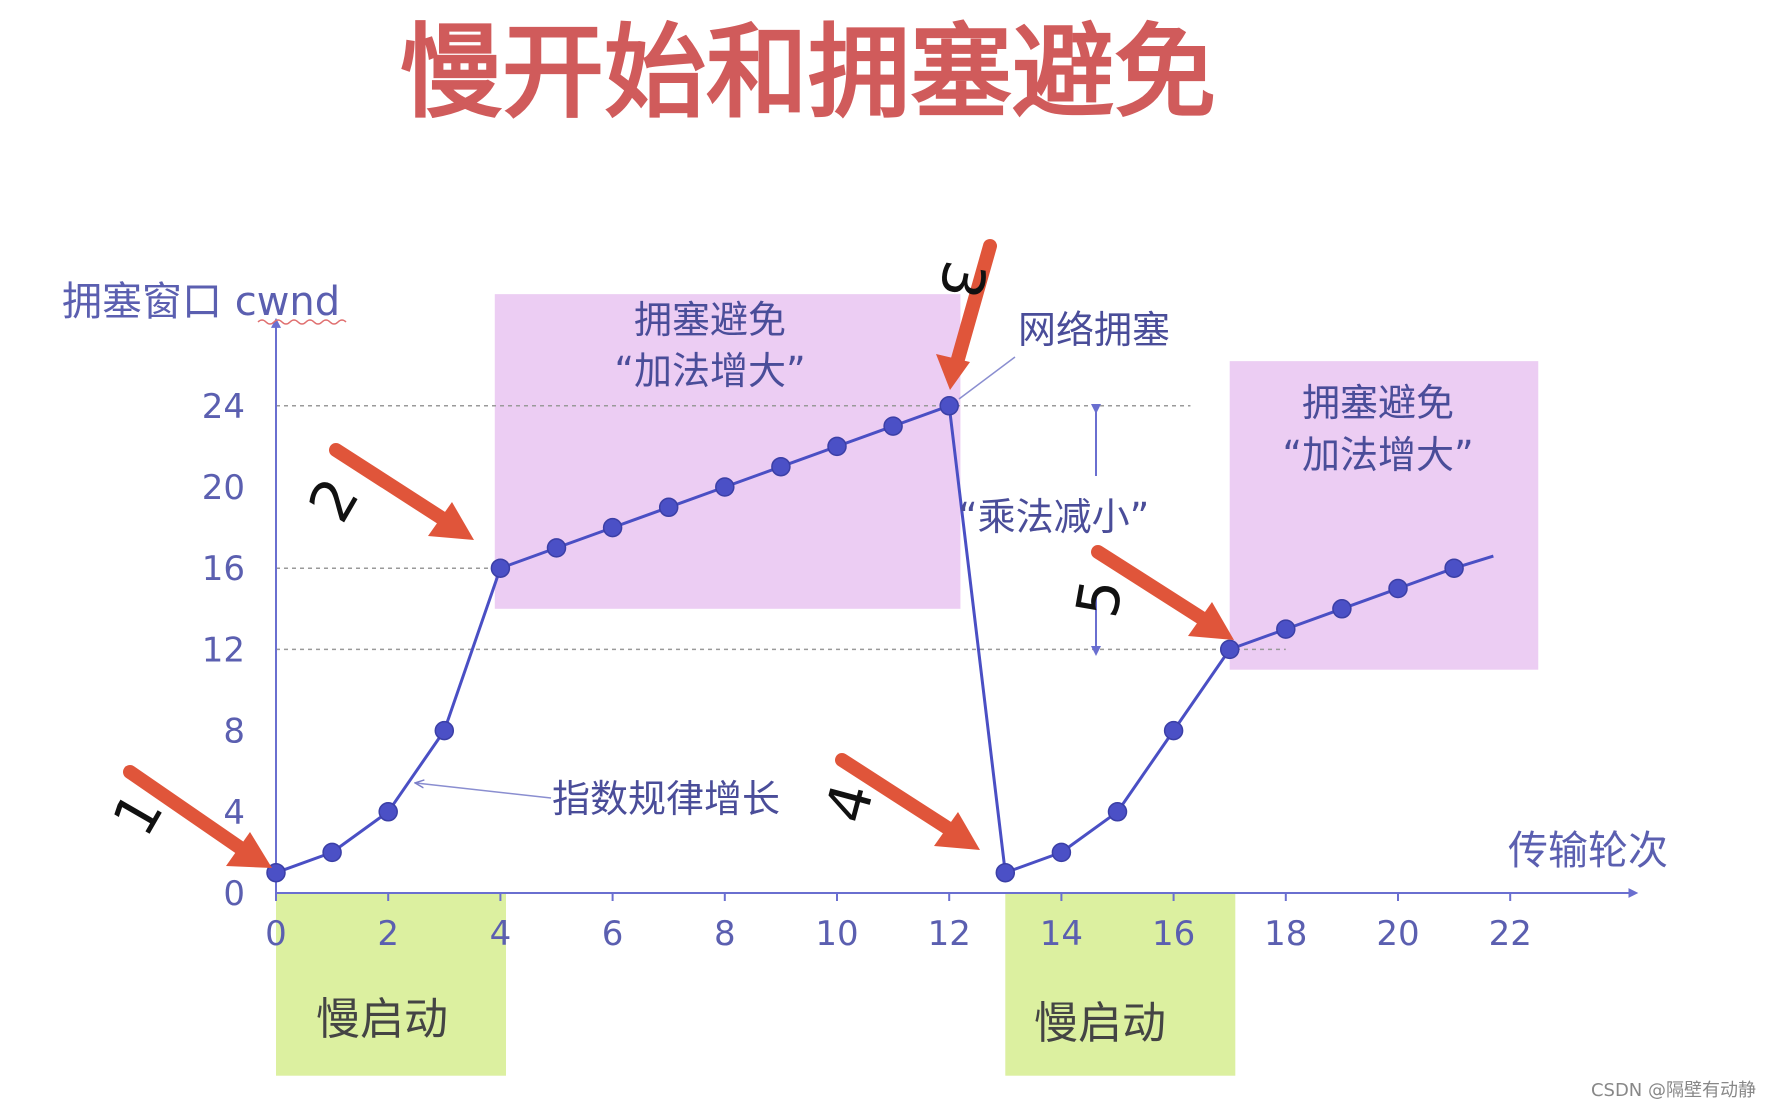  What do you see at coordinates (333, 500) in the screenshot?
I see `step-label-2: 2` at bounding box center [333, 500].